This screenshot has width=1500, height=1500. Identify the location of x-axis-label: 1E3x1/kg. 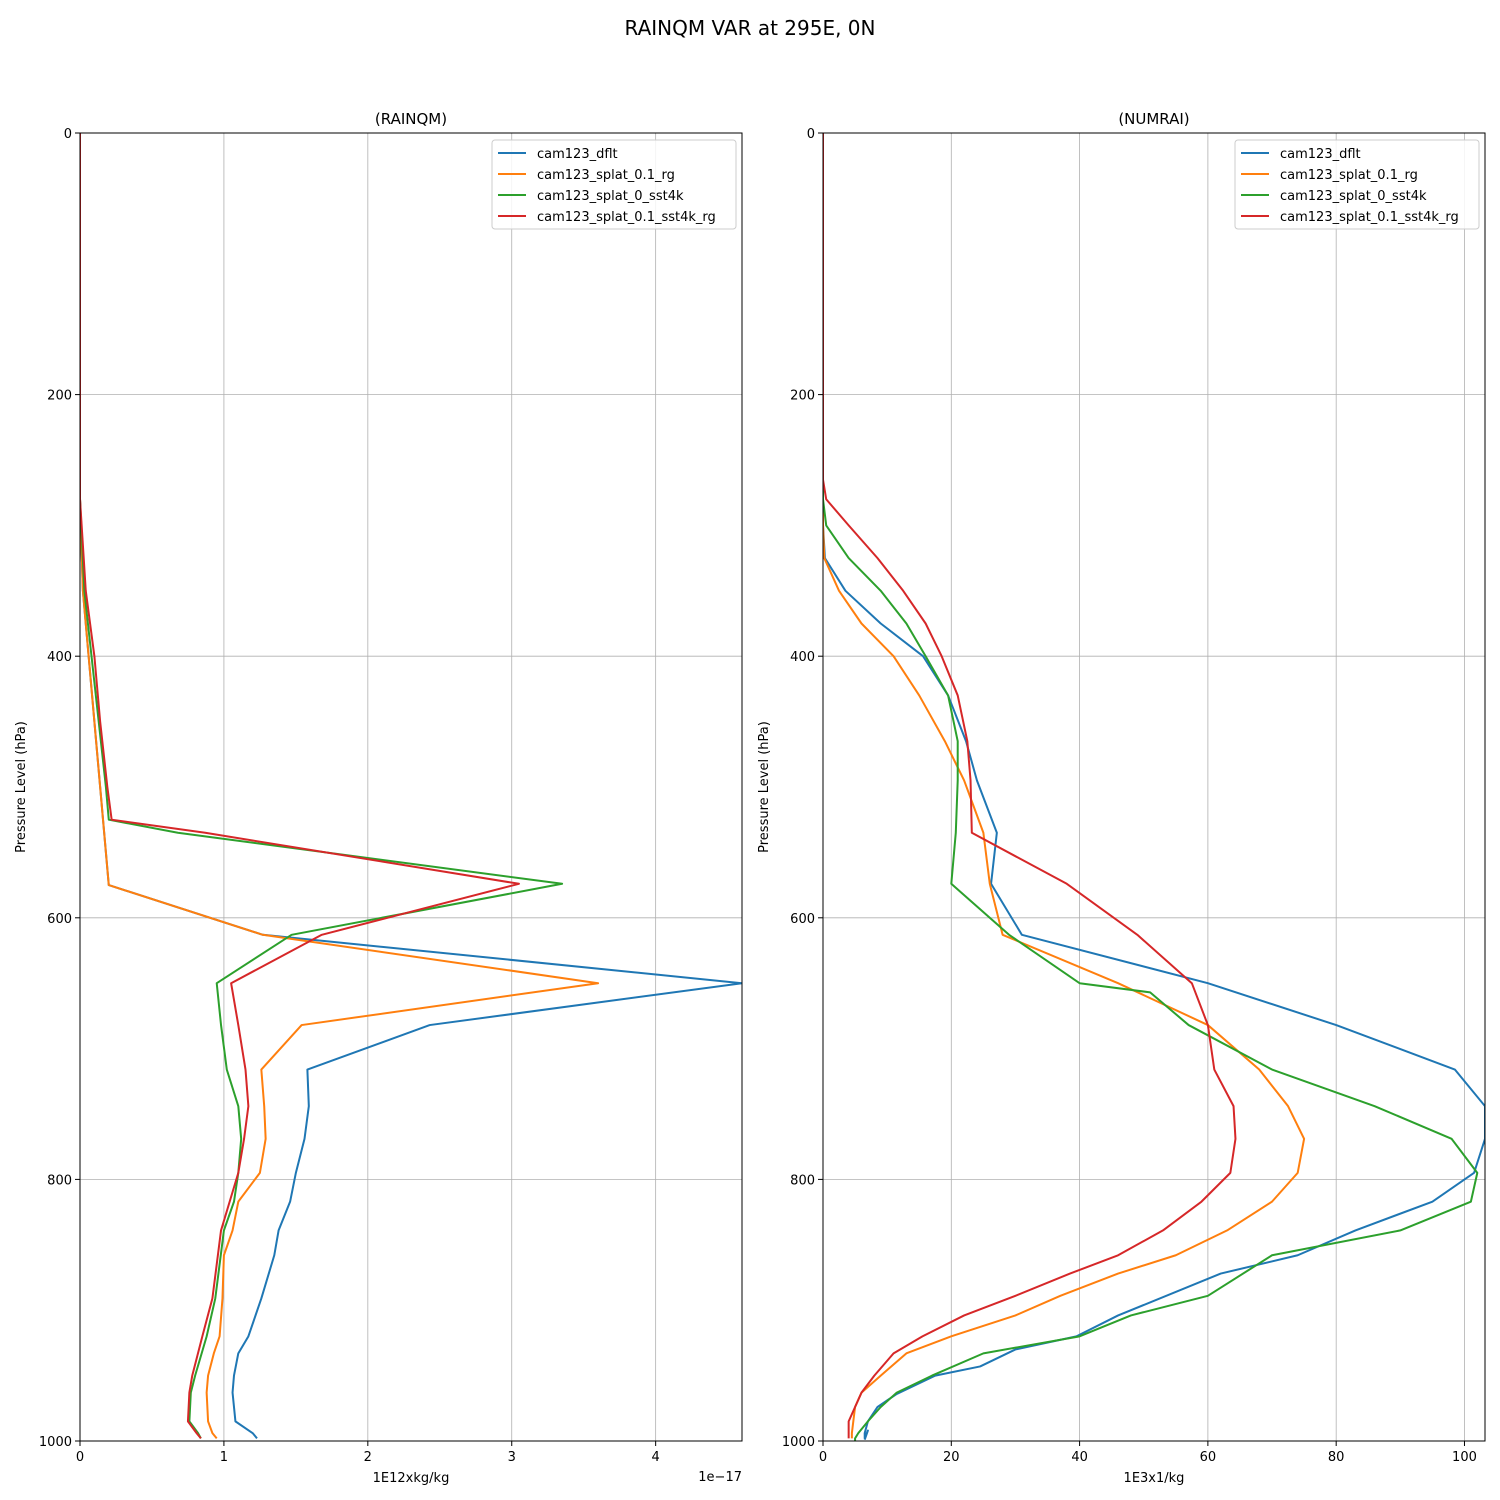
(1154, 1478).